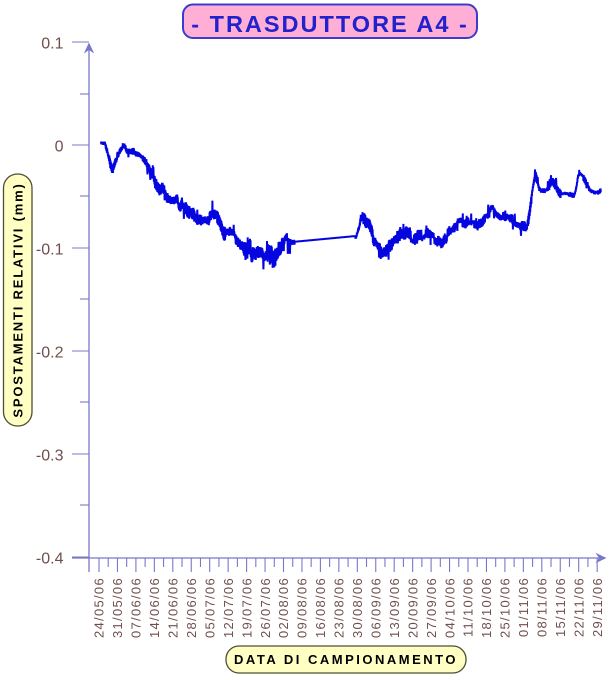 The image size is (610, 680). I want to click on svg-text: 07/06/06, so click(136, 607).